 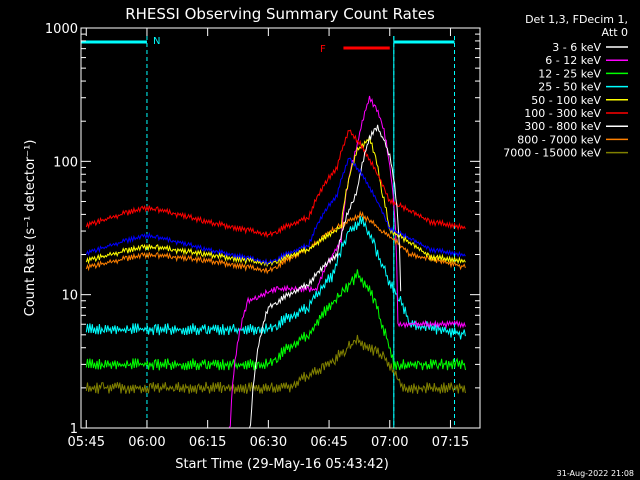 I want to click on x-tick-label: 05:45, so click(x=86, y=442).